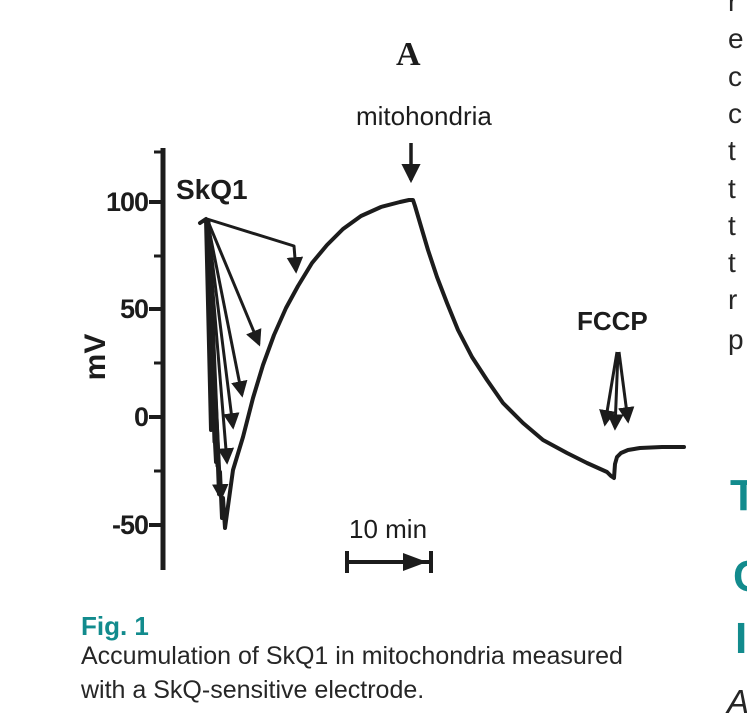 This screenshot has height=721, width=747. What do you see at coordinates (408, 54) in the screenshot?
I see `panel-label: A` at bounding box center [408, 54].